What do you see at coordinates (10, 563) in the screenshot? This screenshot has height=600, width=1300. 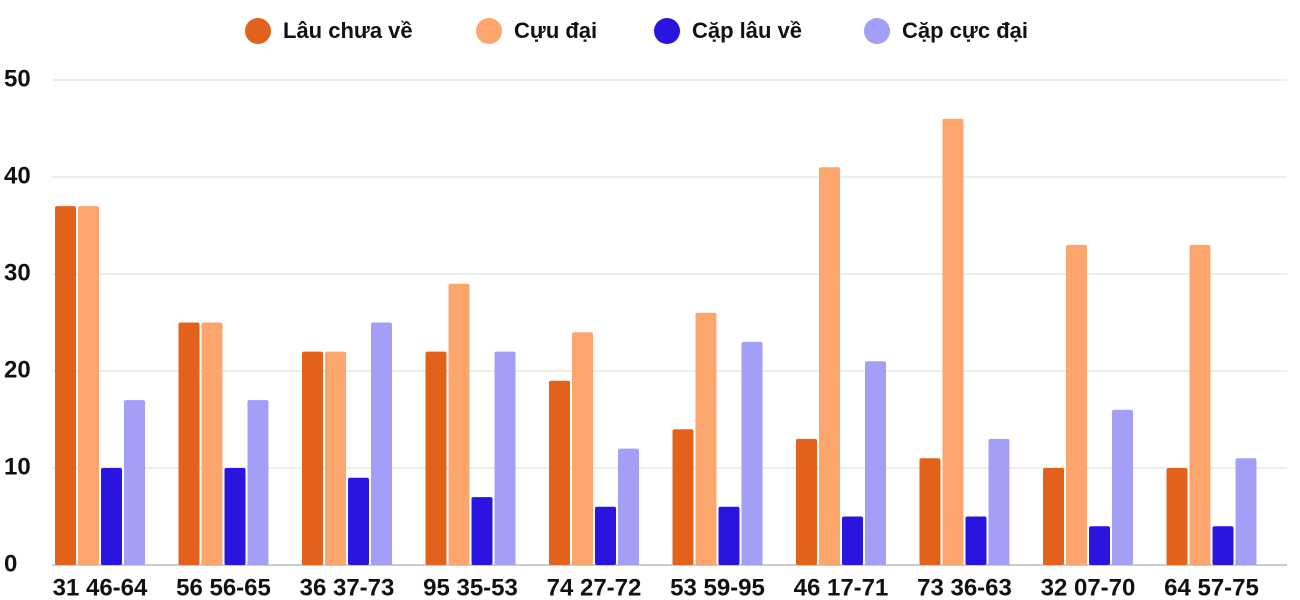 I see `y-tick-label: 0` at bounding box center [10, 563].